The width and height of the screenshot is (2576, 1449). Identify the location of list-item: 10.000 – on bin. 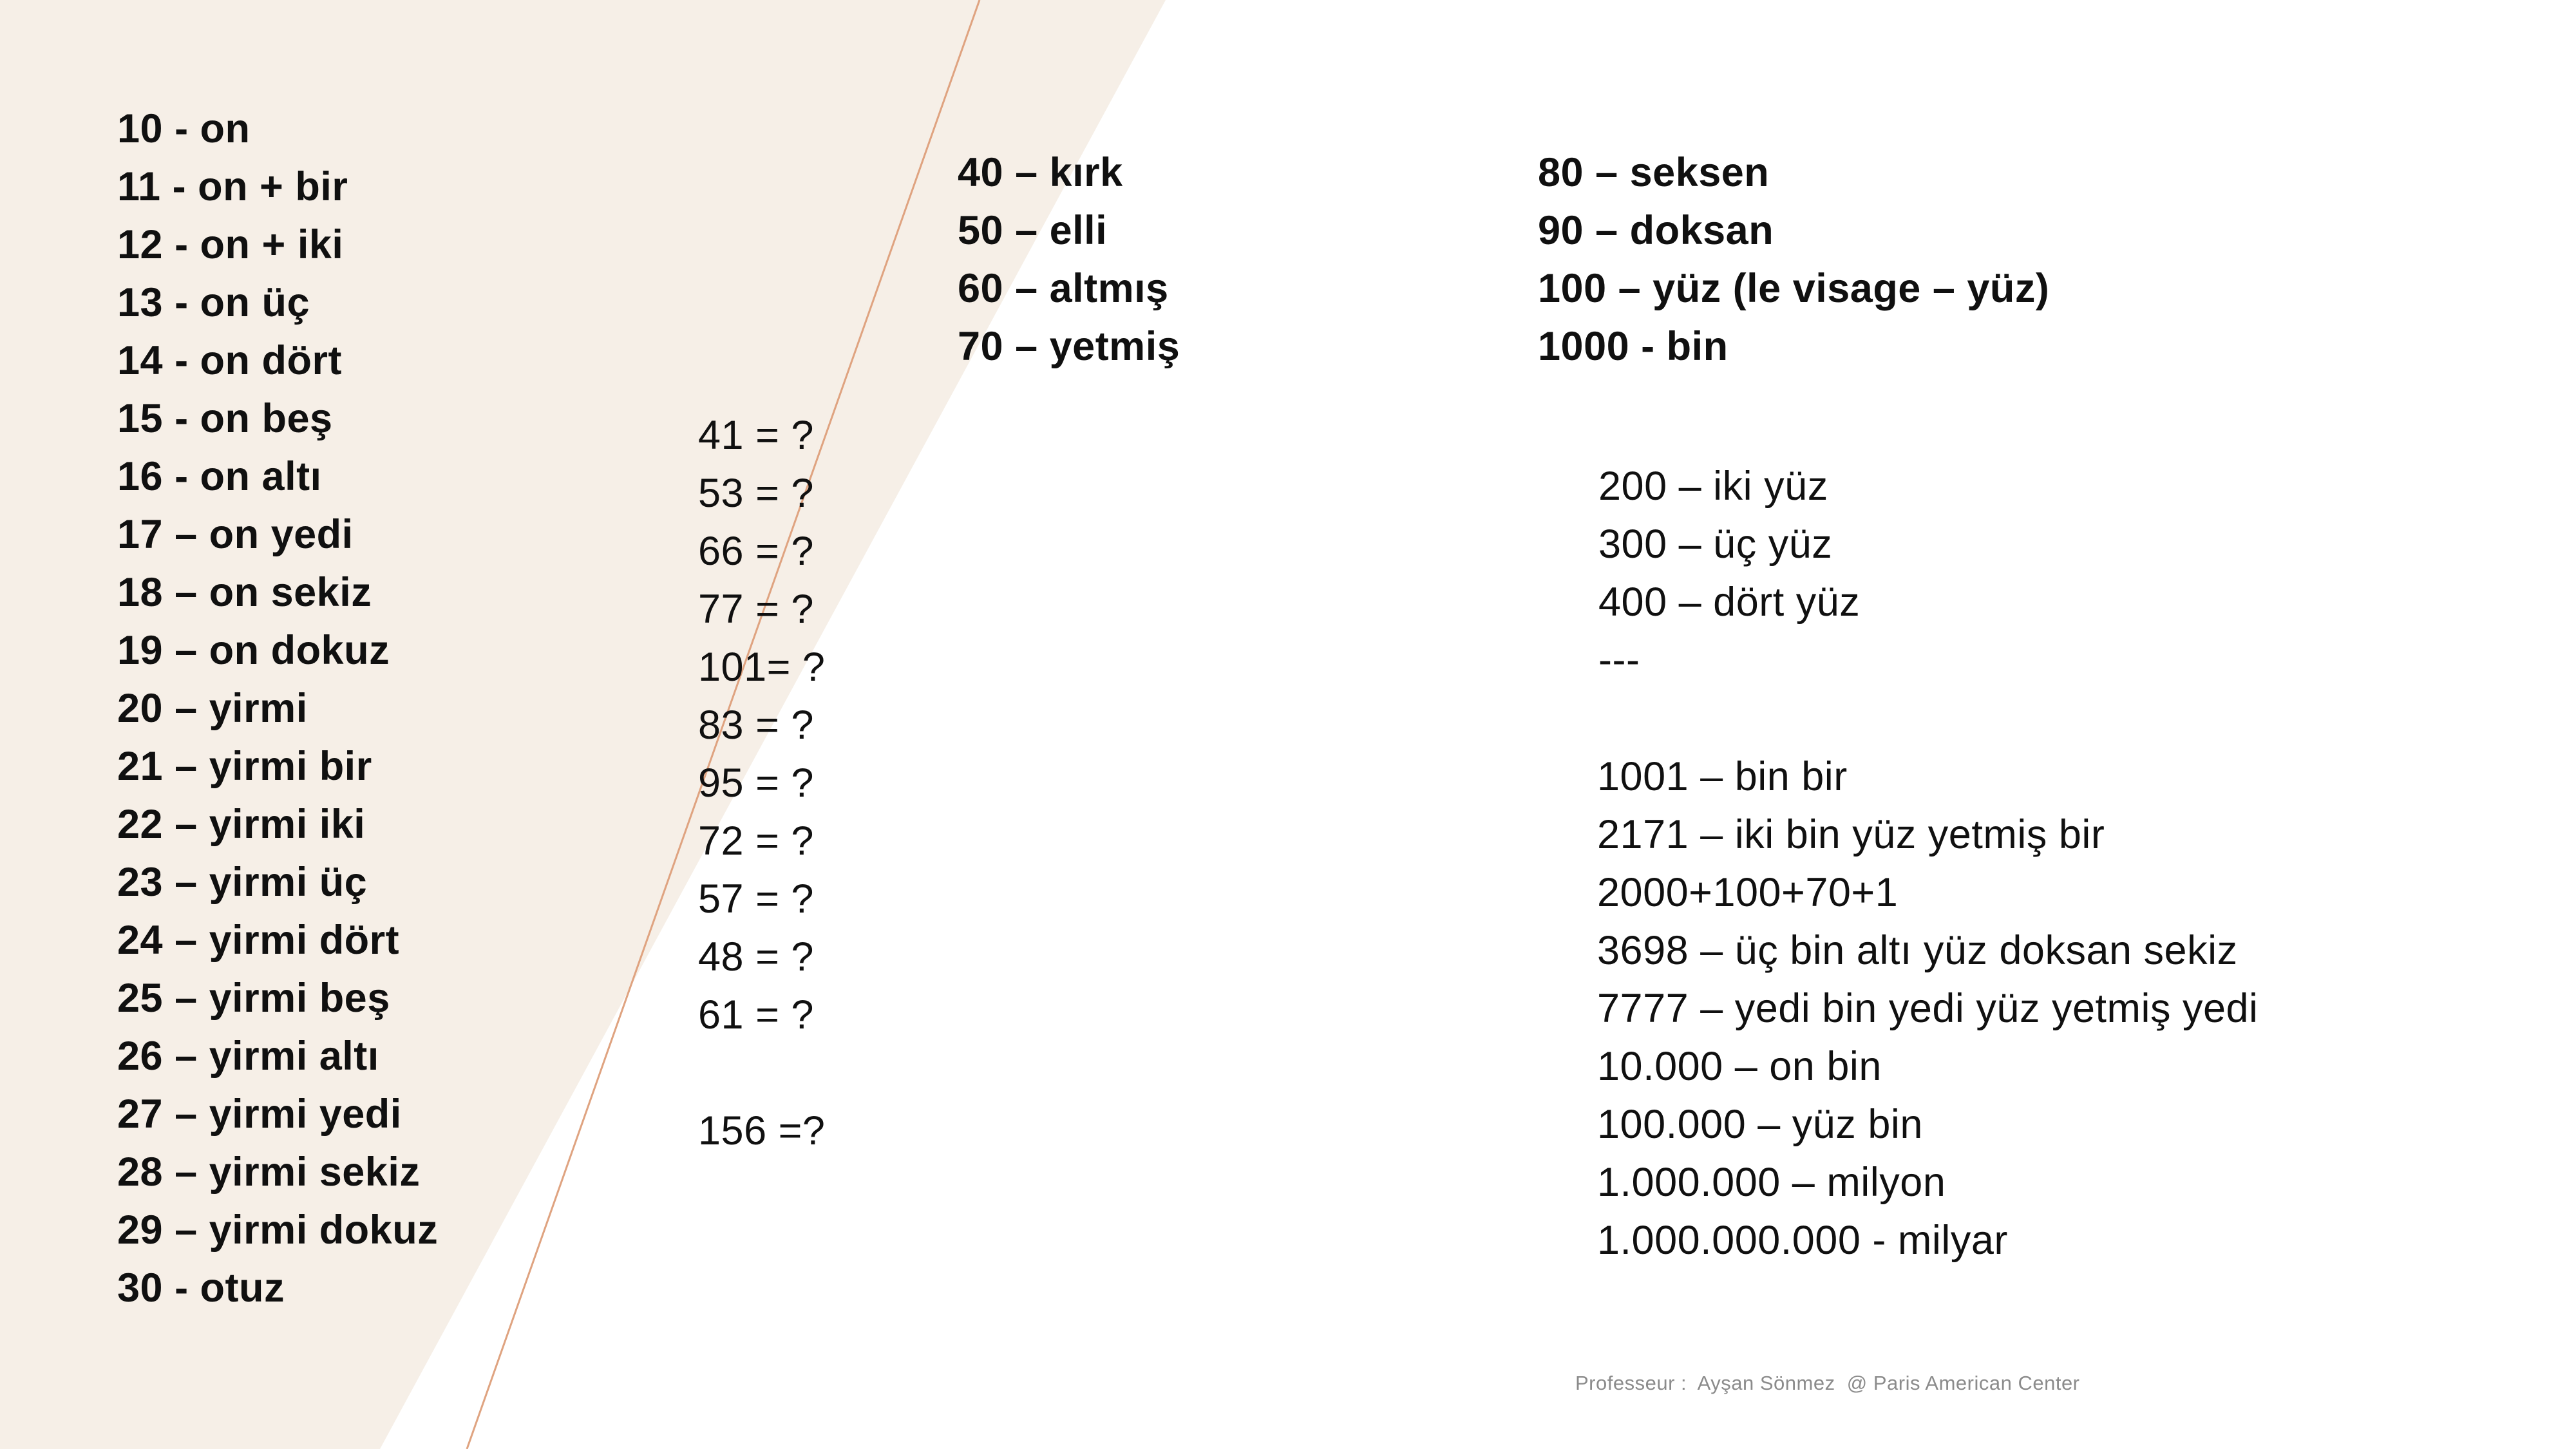
(1739, 1066).